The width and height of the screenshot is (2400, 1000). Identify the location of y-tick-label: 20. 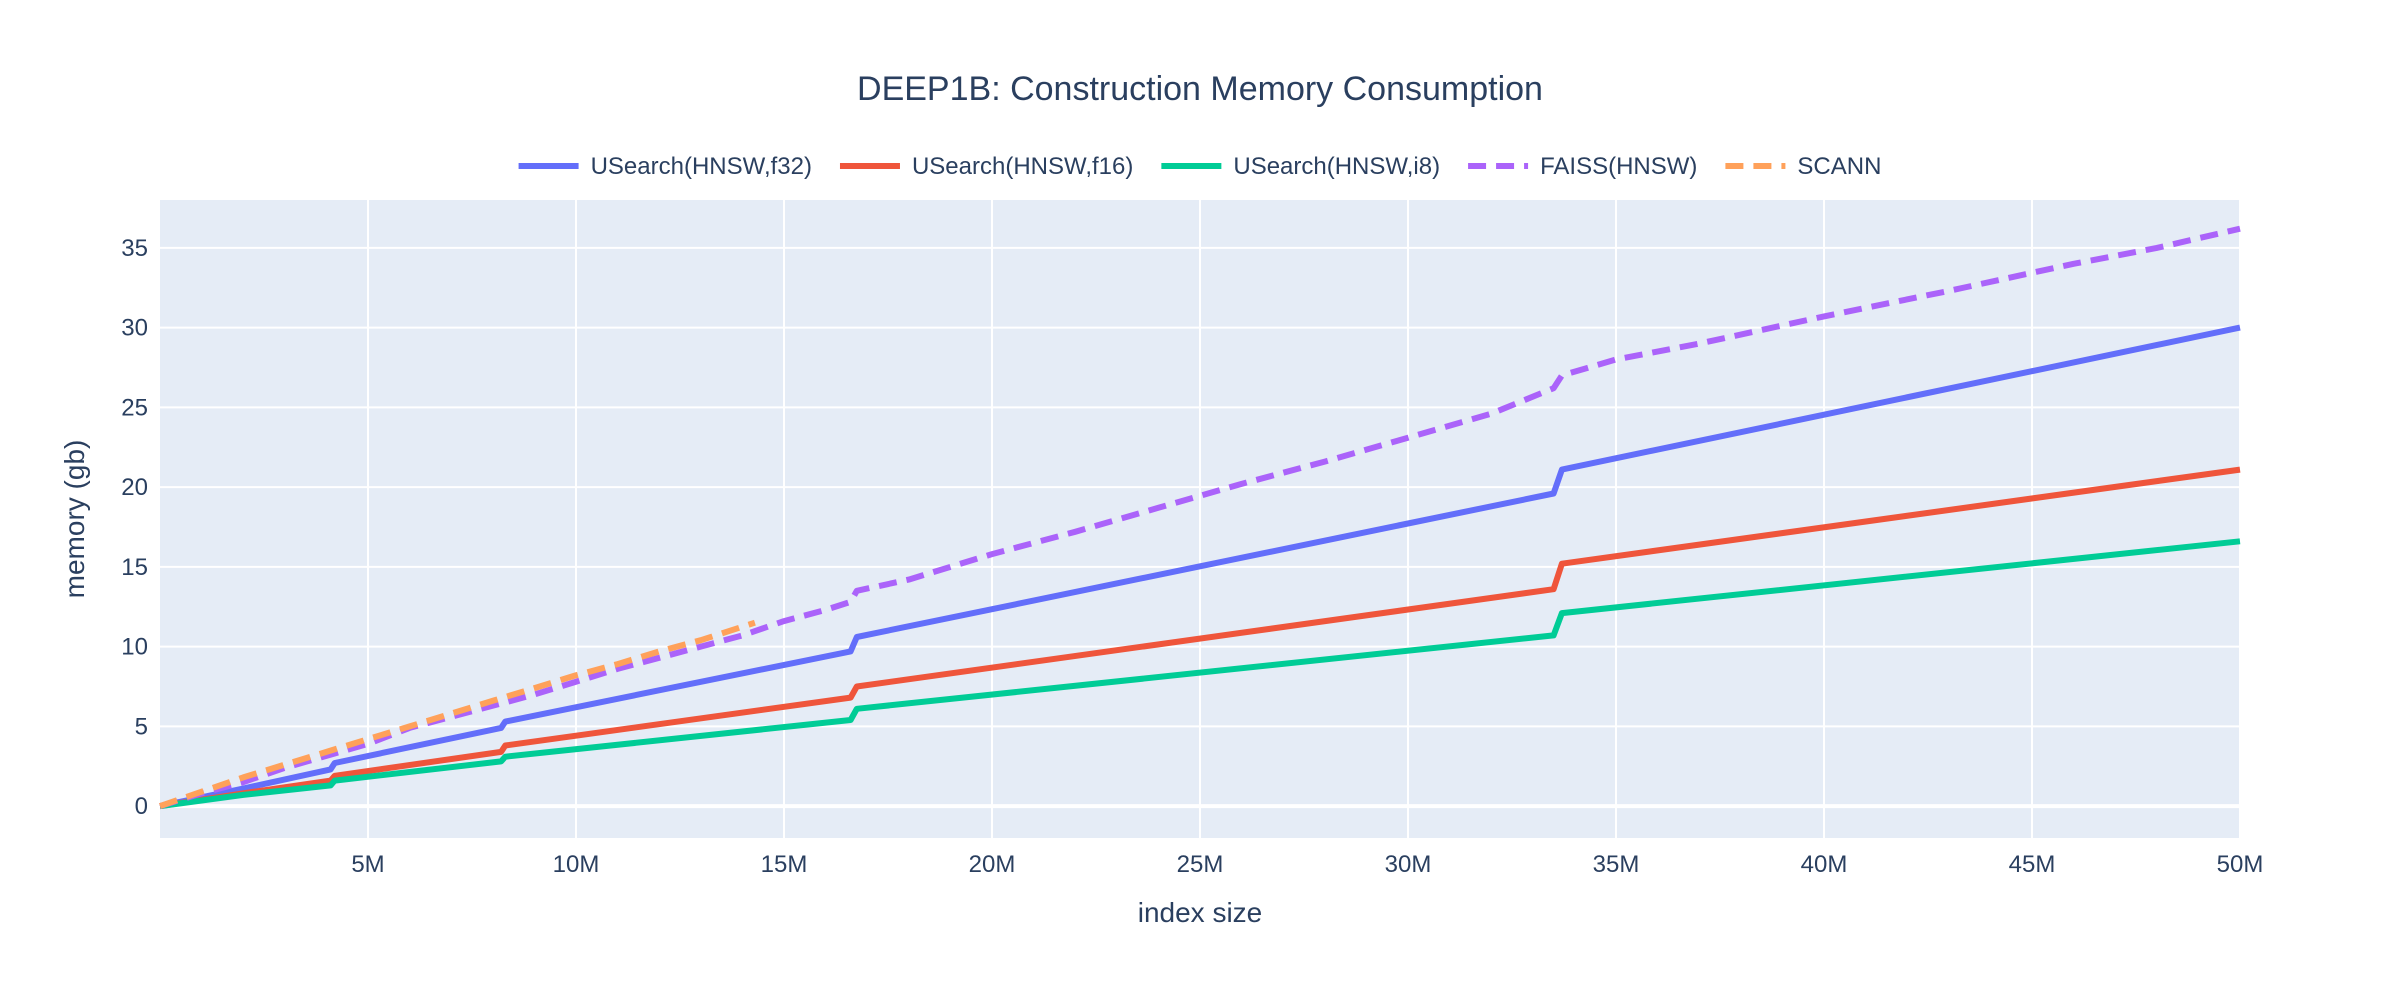
(134, 487).